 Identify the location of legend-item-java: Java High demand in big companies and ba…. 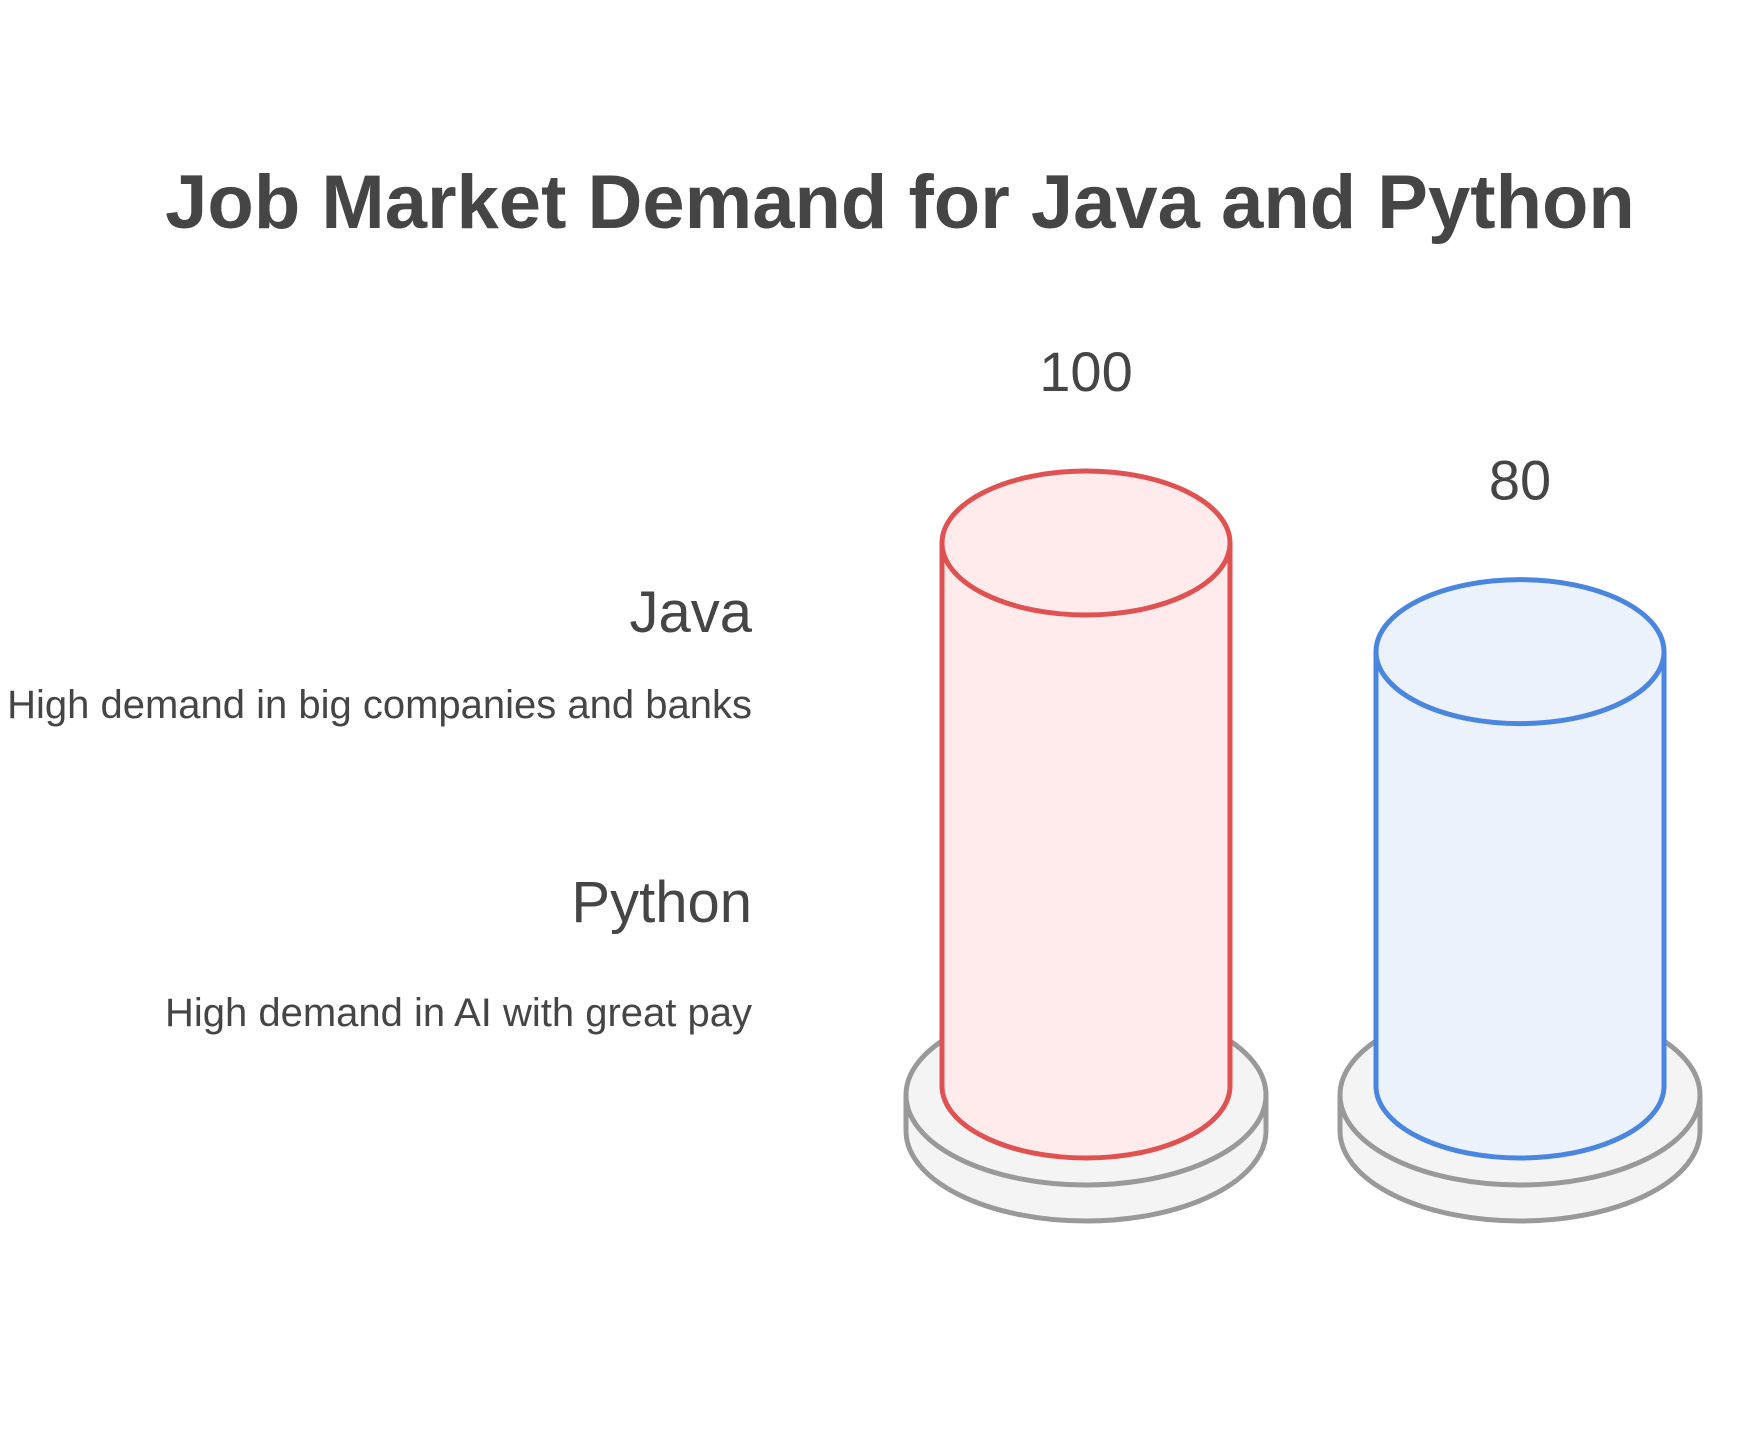
(376, 655).